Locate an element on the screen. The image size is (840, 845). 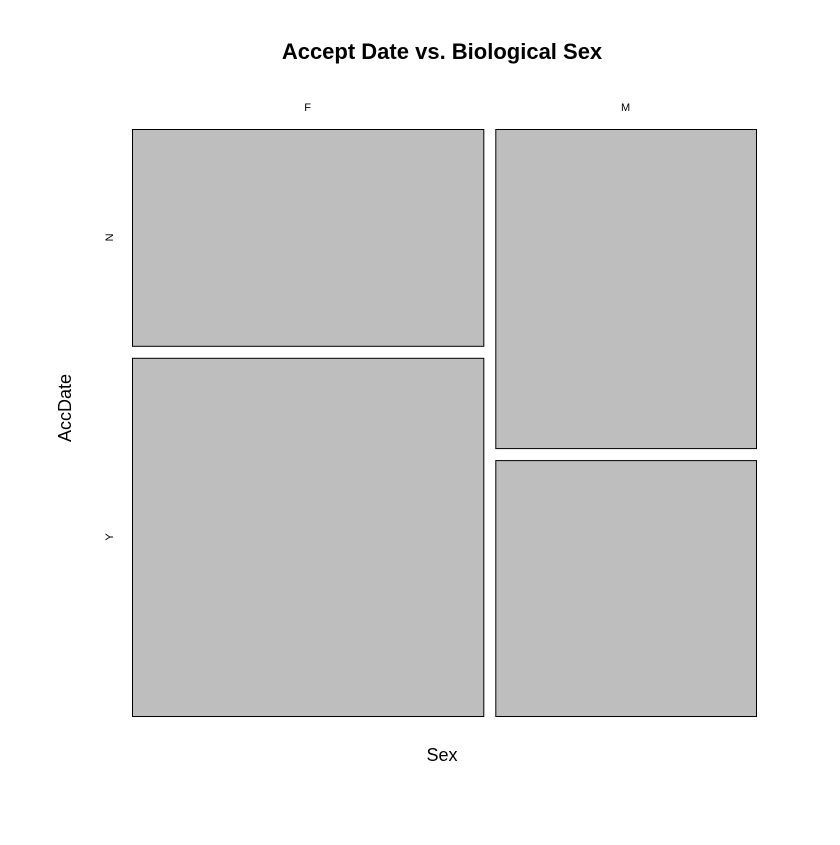
tile-f-n is located at coordinates (308, 238).